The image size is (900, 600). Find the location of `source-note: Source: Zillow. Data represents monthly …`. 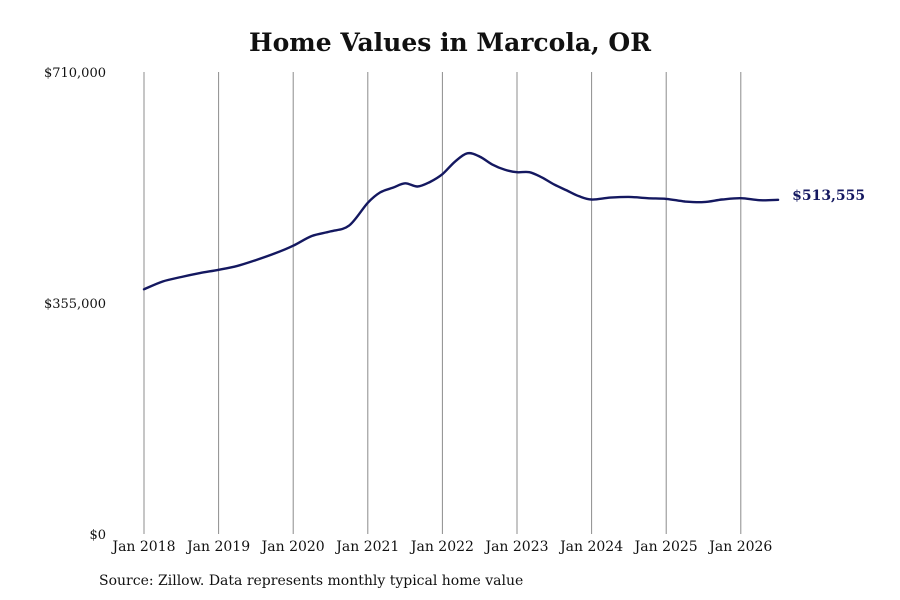

source-note: Source: Zillow. Data represents monthly … is located at coordinates (311, 581).